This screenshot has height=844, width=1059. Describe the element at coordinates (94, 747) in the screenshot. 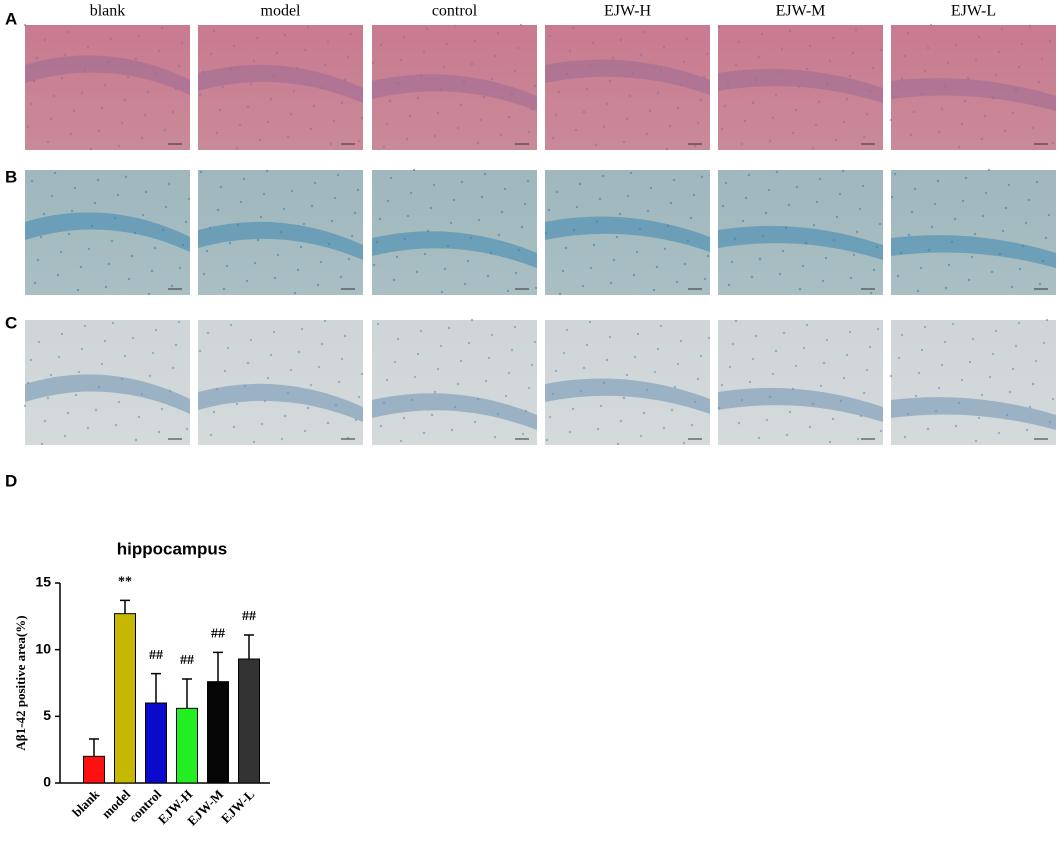

I see `error-bar` at that location.